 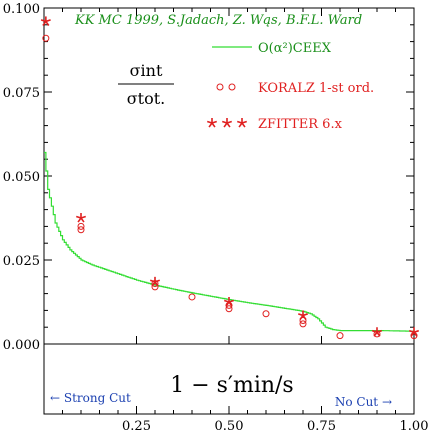 I want to click on y-tick-label: 0.025, so click(x=21, y=261).